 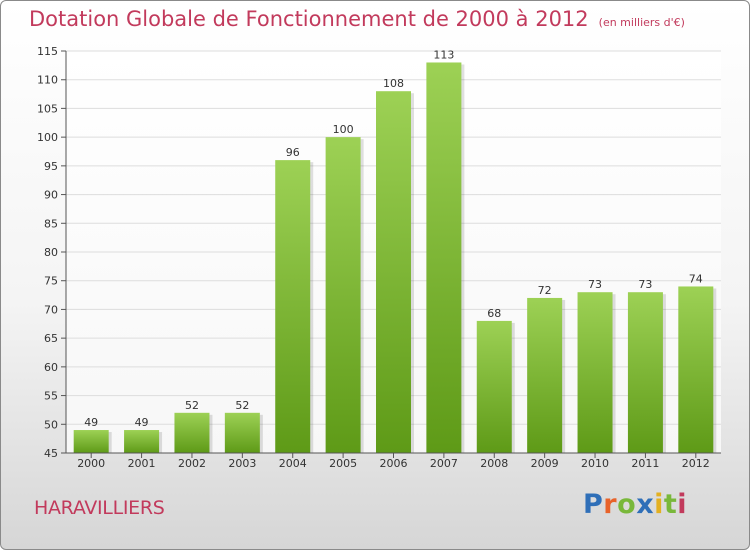 I want to click on y-tick-label: 45, so click(x=51, y=453).